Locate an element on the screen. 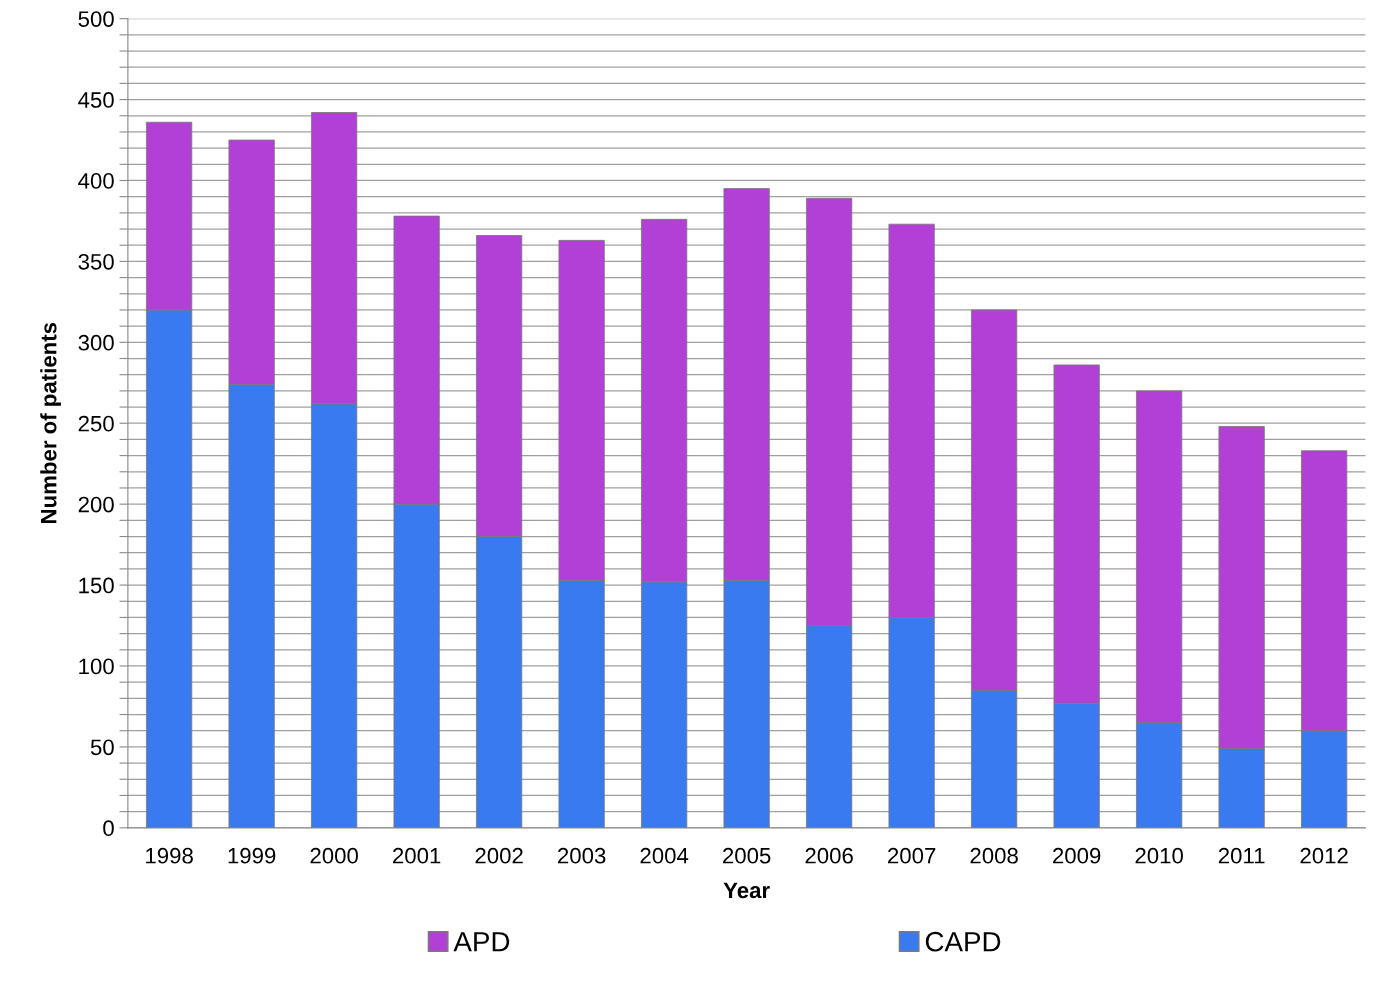 This screenshot has height=982, width=1375. x-tick-label: 2010 is located at coordinates (1159, 855).